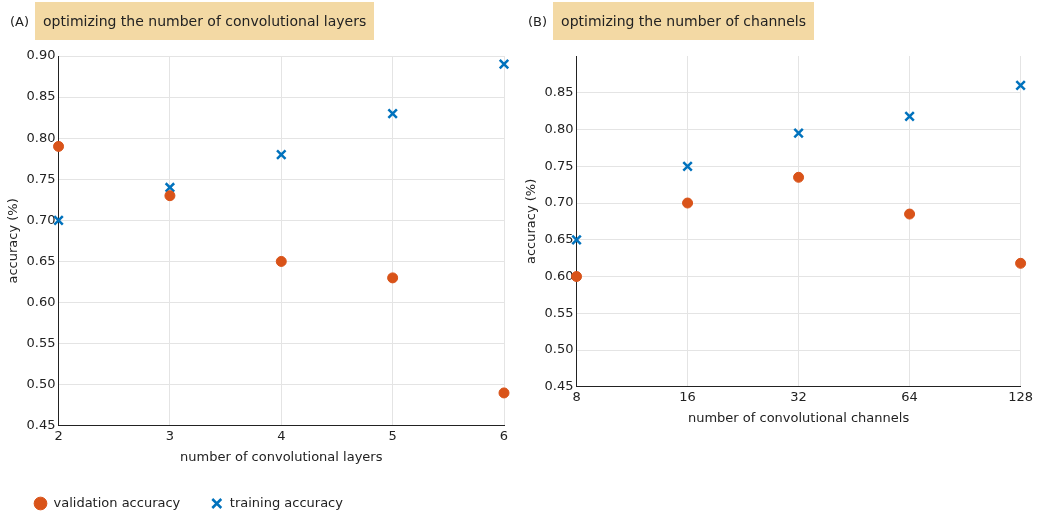 The height and width of the screenshot is (523, 1037). Describe the element at coordinates (504, 435) in the screenshot. I see `x-tick-label: 6` at that location.